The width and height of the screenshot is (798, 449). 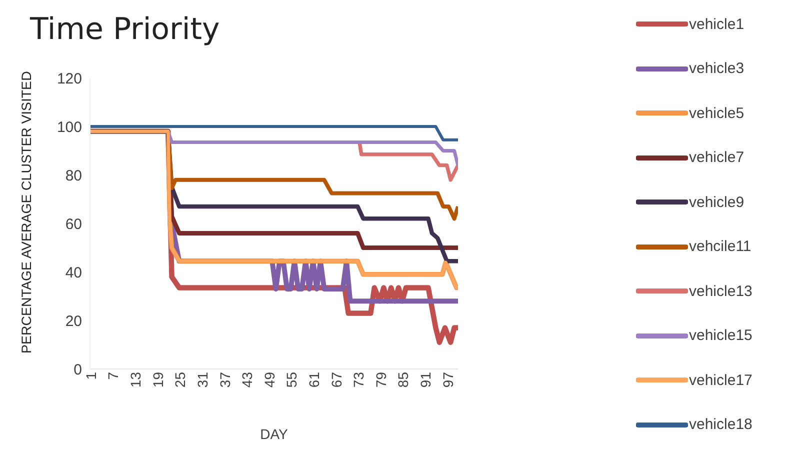 What do you see at coordinates (73, 321) in the screenshot?
I see `y-tick-label: 20` at bounding box center [73, 321].